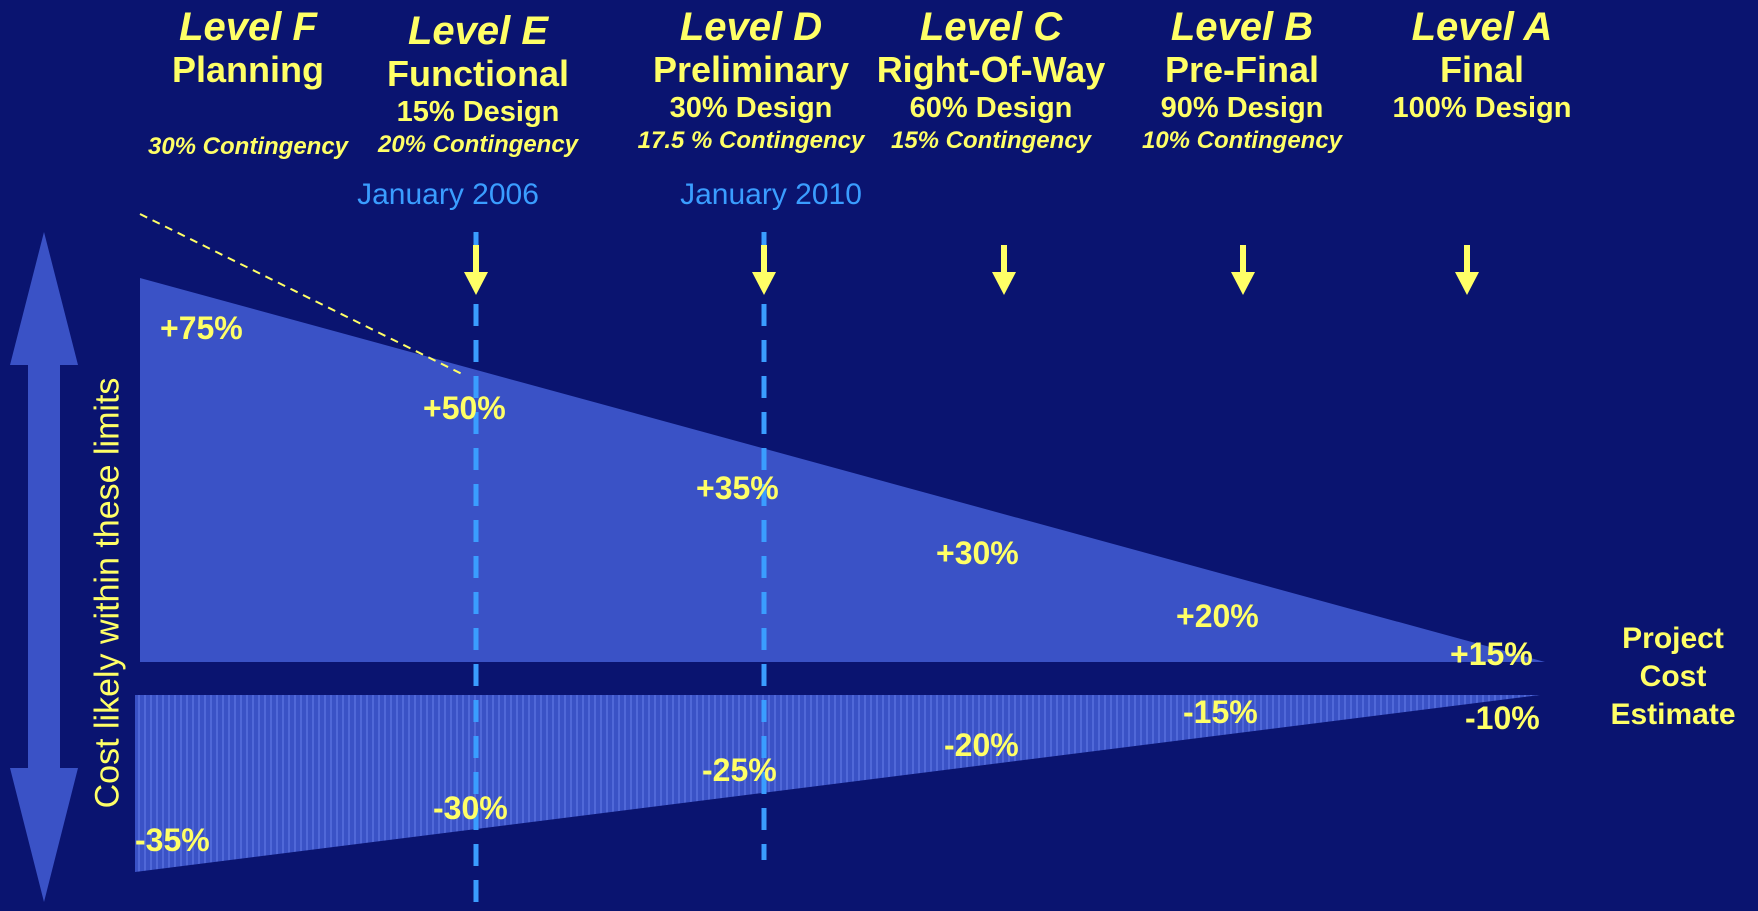 The image size is (1758, 911). I want to click on upper-limit-a: +15%, so click(1491, 654).